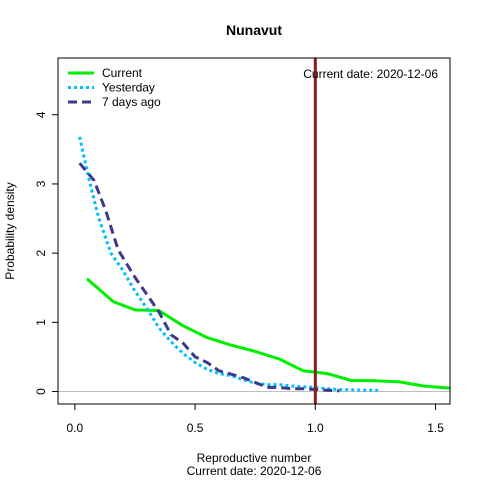  What do you see at coordinates (41, 183) in the screenshot?
I see `y-tick-label: 3` at bounding box center [41, 183].